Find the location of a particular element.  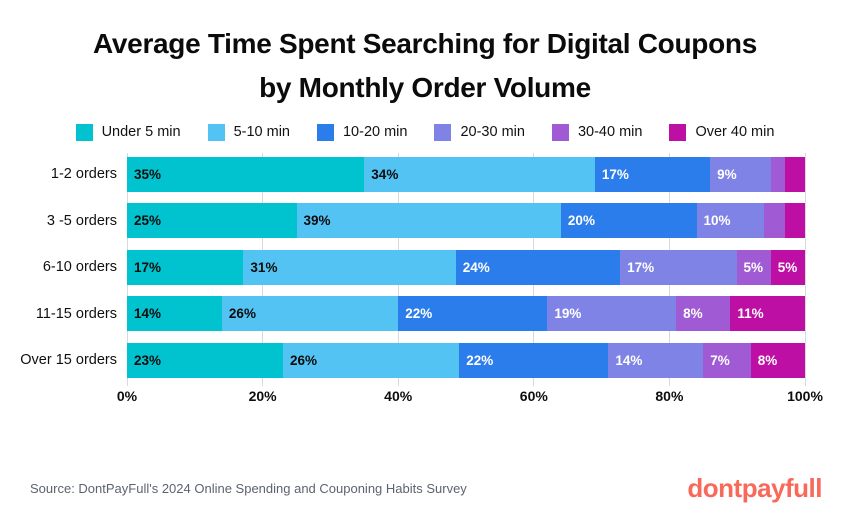

bar-segment: 34% is located at coordinates (479, 174).